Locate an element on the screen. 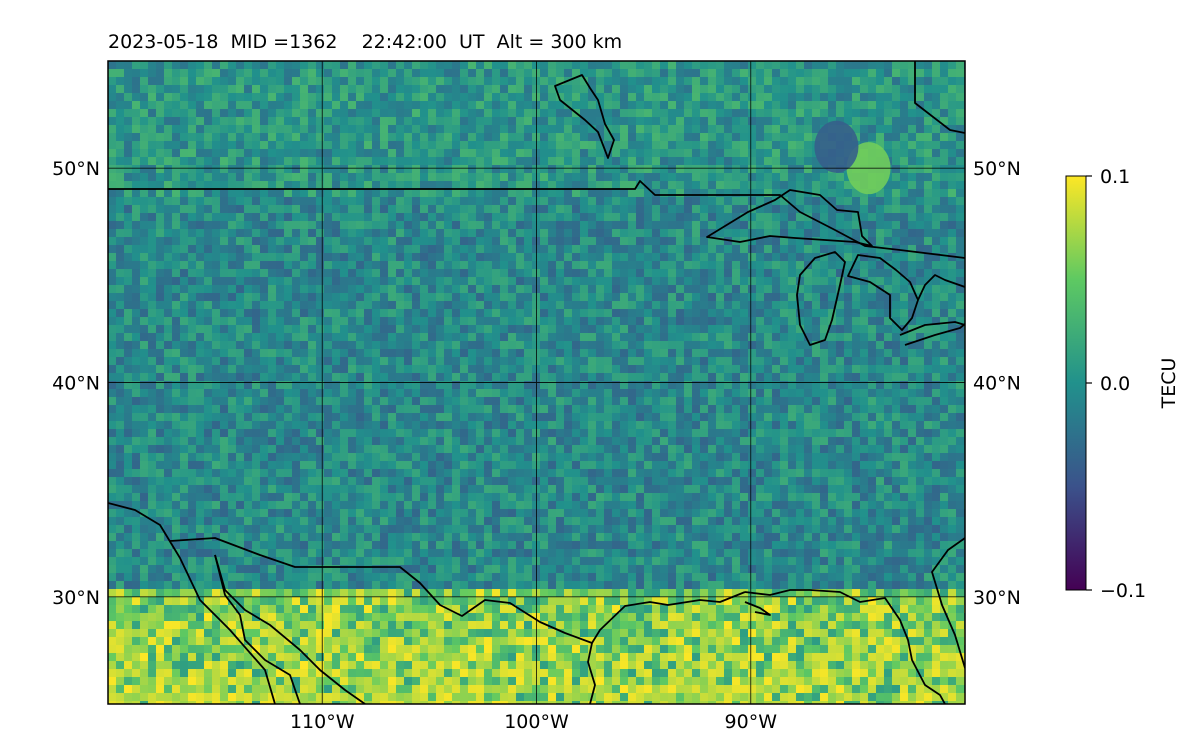 Image resolution: width=1200 pixels, height=750 pixels. lat-tick-label-left: 40°N is located at coordinates (76, 384).